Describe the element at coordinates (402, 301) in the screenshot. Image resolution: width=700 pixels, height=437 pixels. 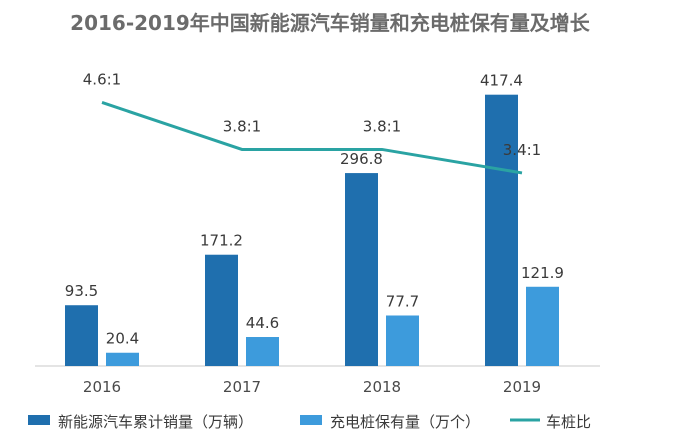
I see `bar-label-piles-2018: 77.7` at that location.